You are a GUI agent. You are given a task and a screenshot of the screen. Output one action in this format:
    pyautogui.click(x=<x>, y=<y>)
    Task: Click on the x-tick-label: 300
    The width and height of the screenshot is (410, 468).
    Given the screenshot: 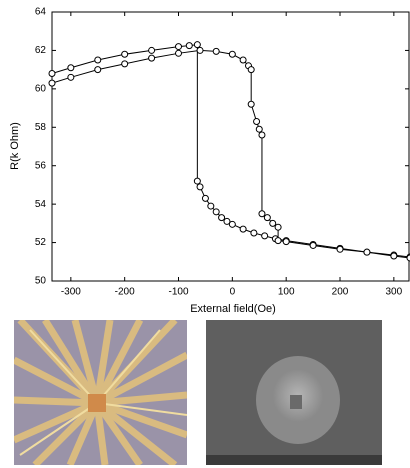 What is the action you would take?
    pyautogui.click(x=394, y=292)
    